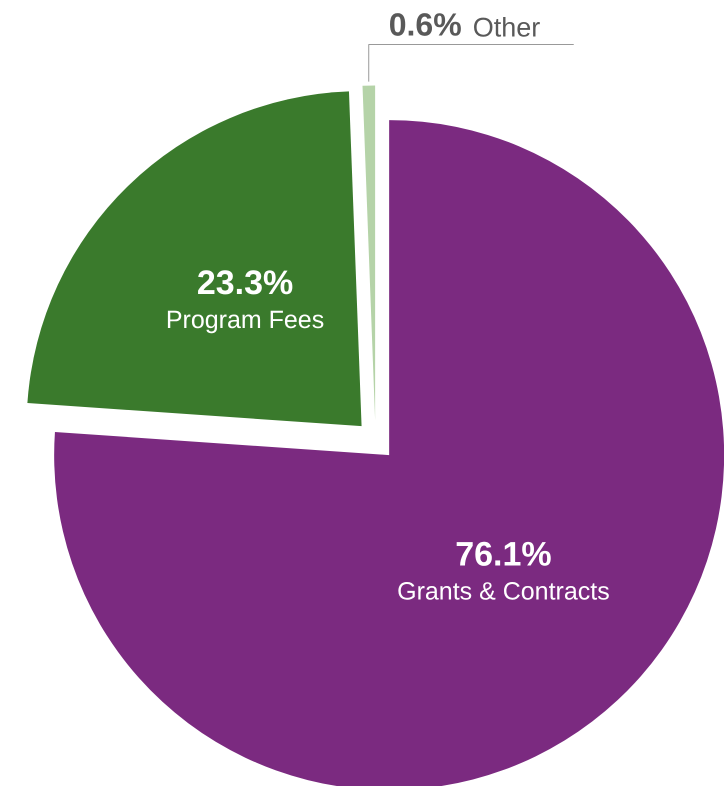  I want to click on slice-label: Grants & Contracts, so click(503, 592).